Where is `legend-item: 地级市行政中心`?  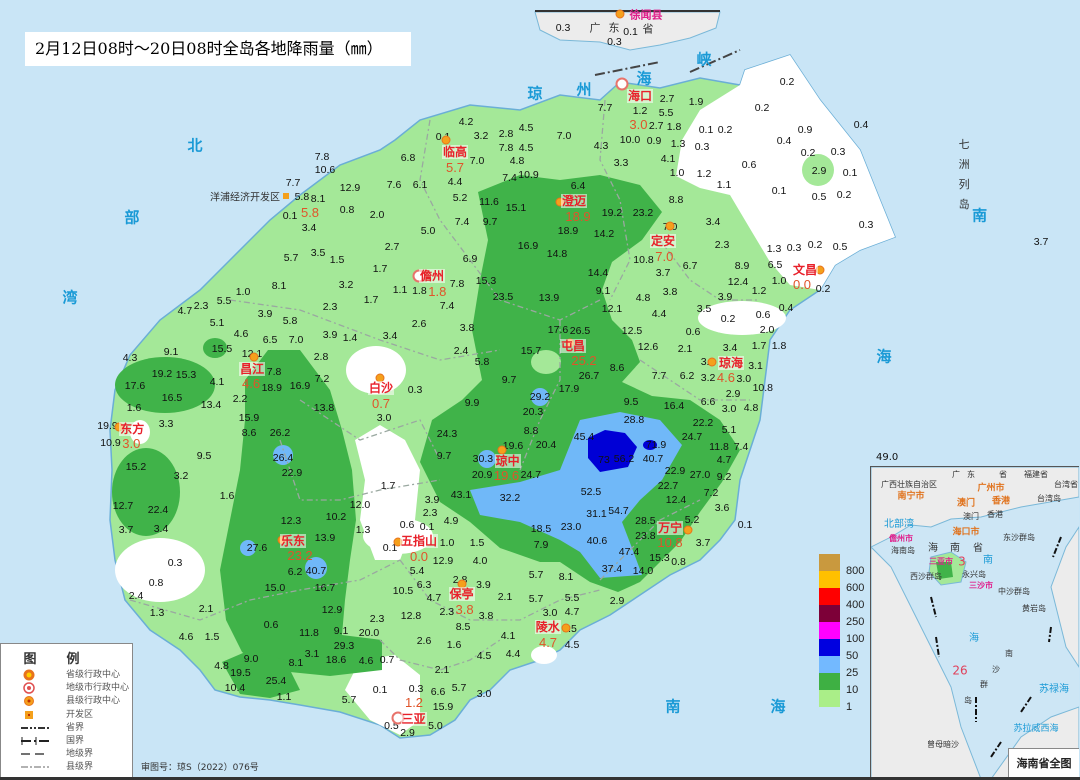 legend-item: 地级市行政中心 is located at coordinates (67, 688).